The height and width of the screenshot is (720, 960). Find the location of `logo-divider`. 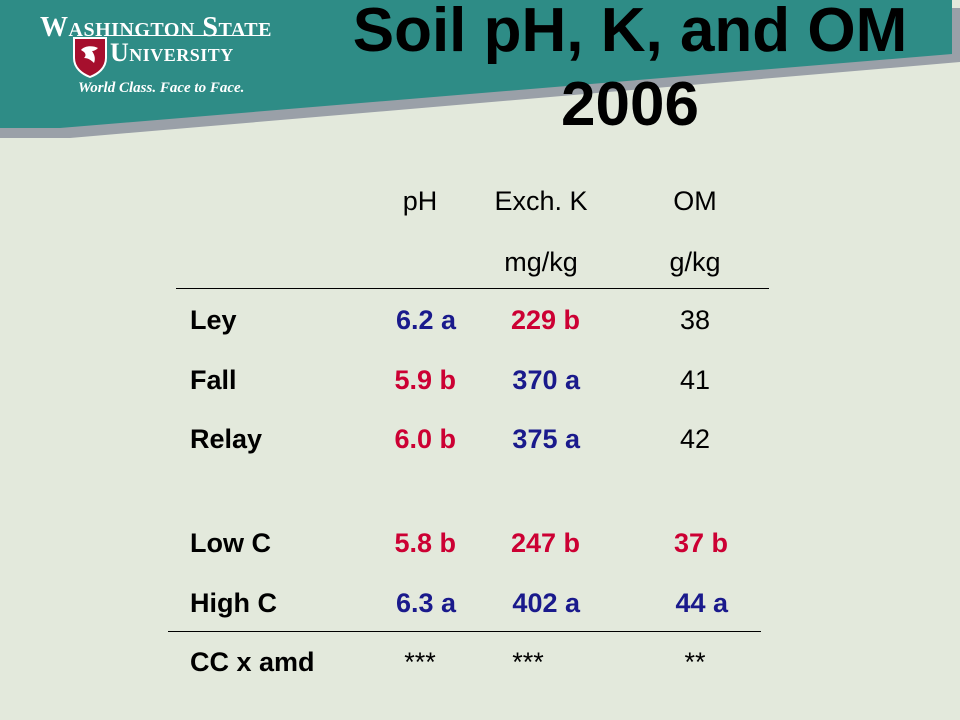

logo-divider is located at coordinates (185, 35).